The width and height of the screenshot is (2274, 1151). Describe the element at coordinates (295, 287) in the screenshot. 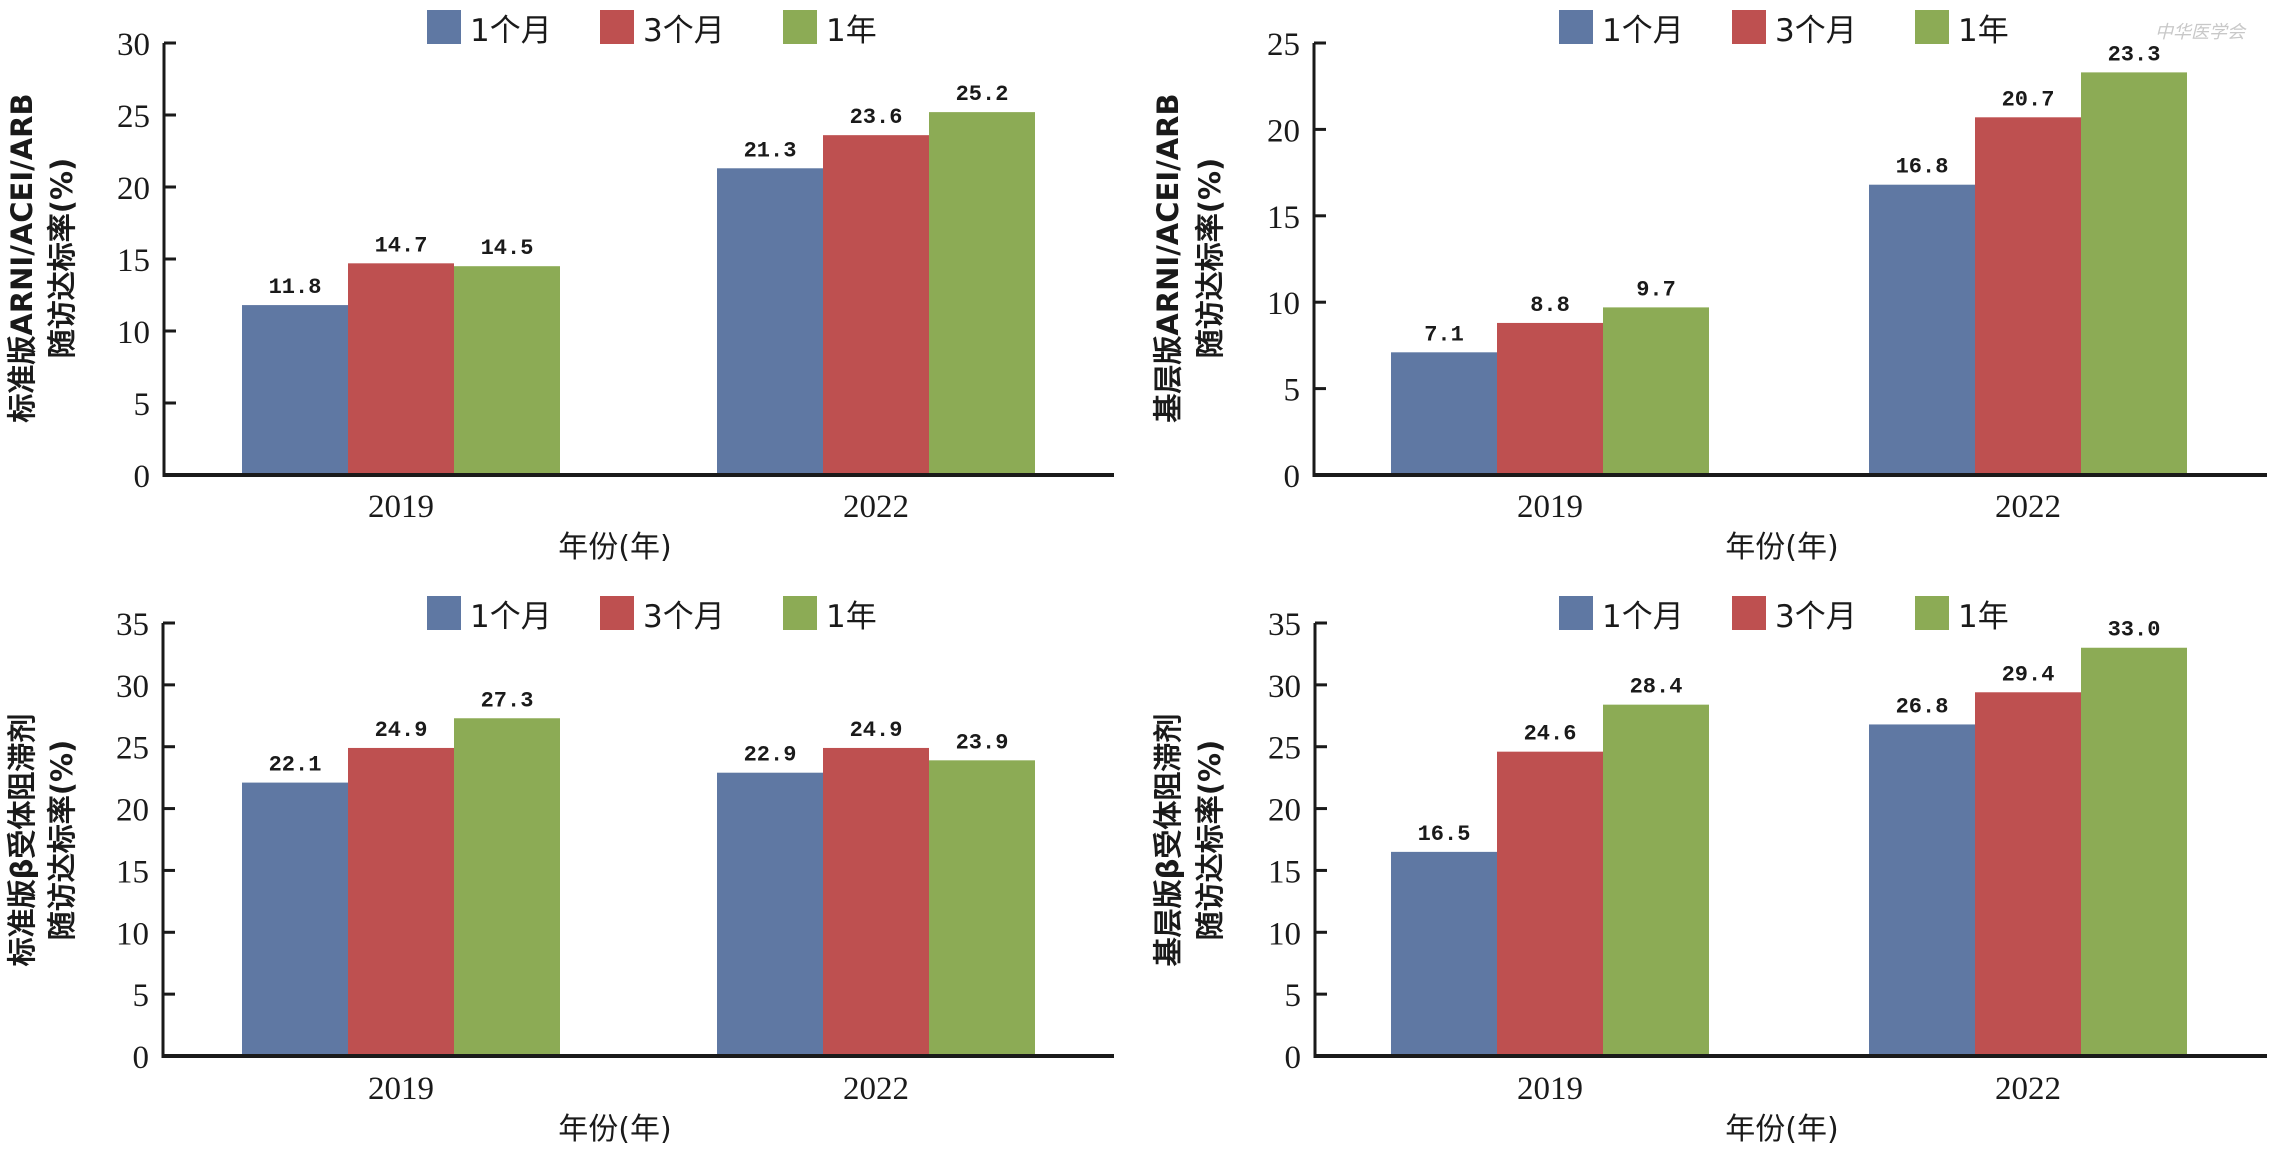

I see `data-label: 11.8` at that location.